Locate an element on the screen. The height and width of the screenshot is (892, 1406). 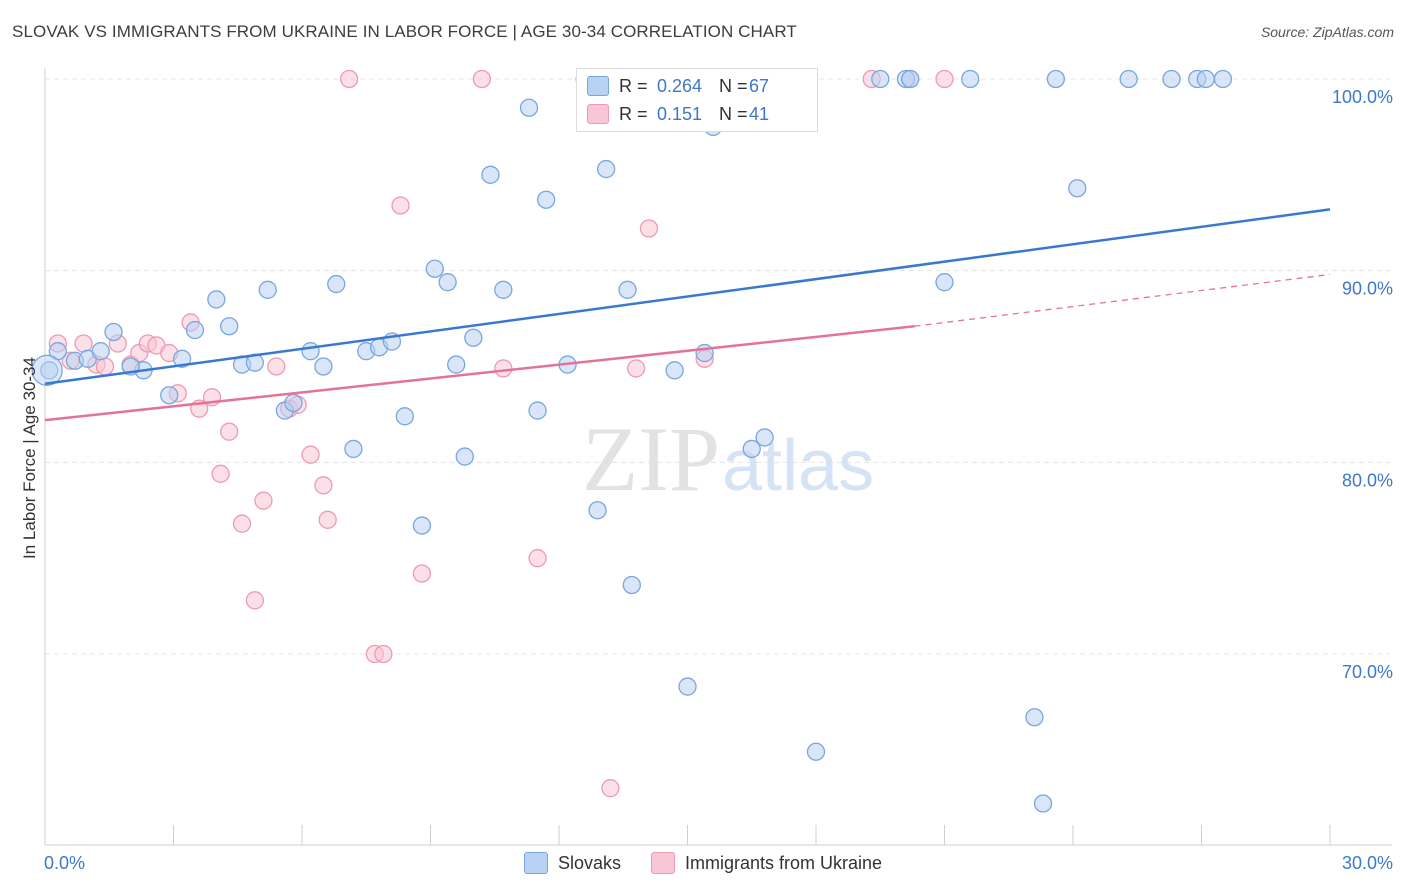
legend-item-ukraine: Immigrants from Ukraine is located at coordinates (766, 863).